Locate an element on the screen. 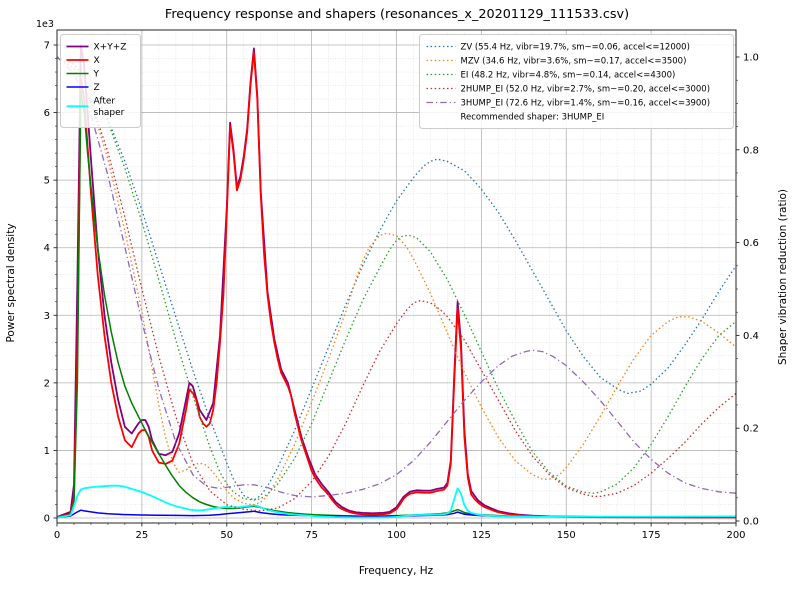 This screenshot has width=800, height=600. y-left-tick-label: 2 is located at coordinates (47, 383).